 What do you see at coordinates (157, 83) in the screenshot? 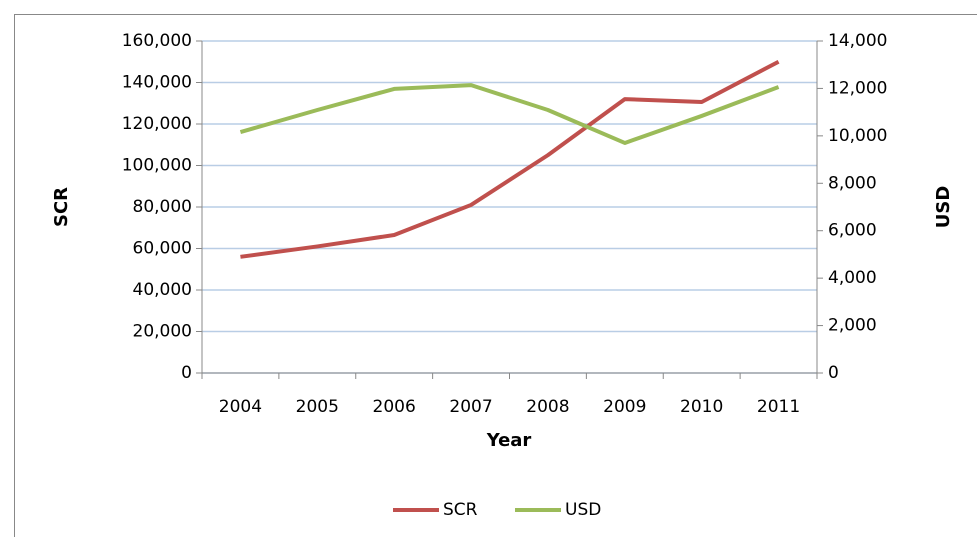
I see `y-tick-label: 140,000` at bounding box center [157, 83].